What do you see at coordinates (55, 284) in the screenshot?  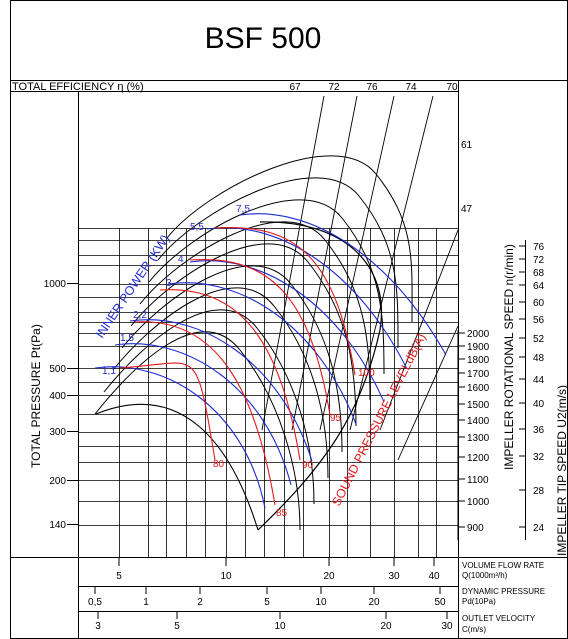 I see `y-tick-label: 1000` at bounding box center [55, 284].